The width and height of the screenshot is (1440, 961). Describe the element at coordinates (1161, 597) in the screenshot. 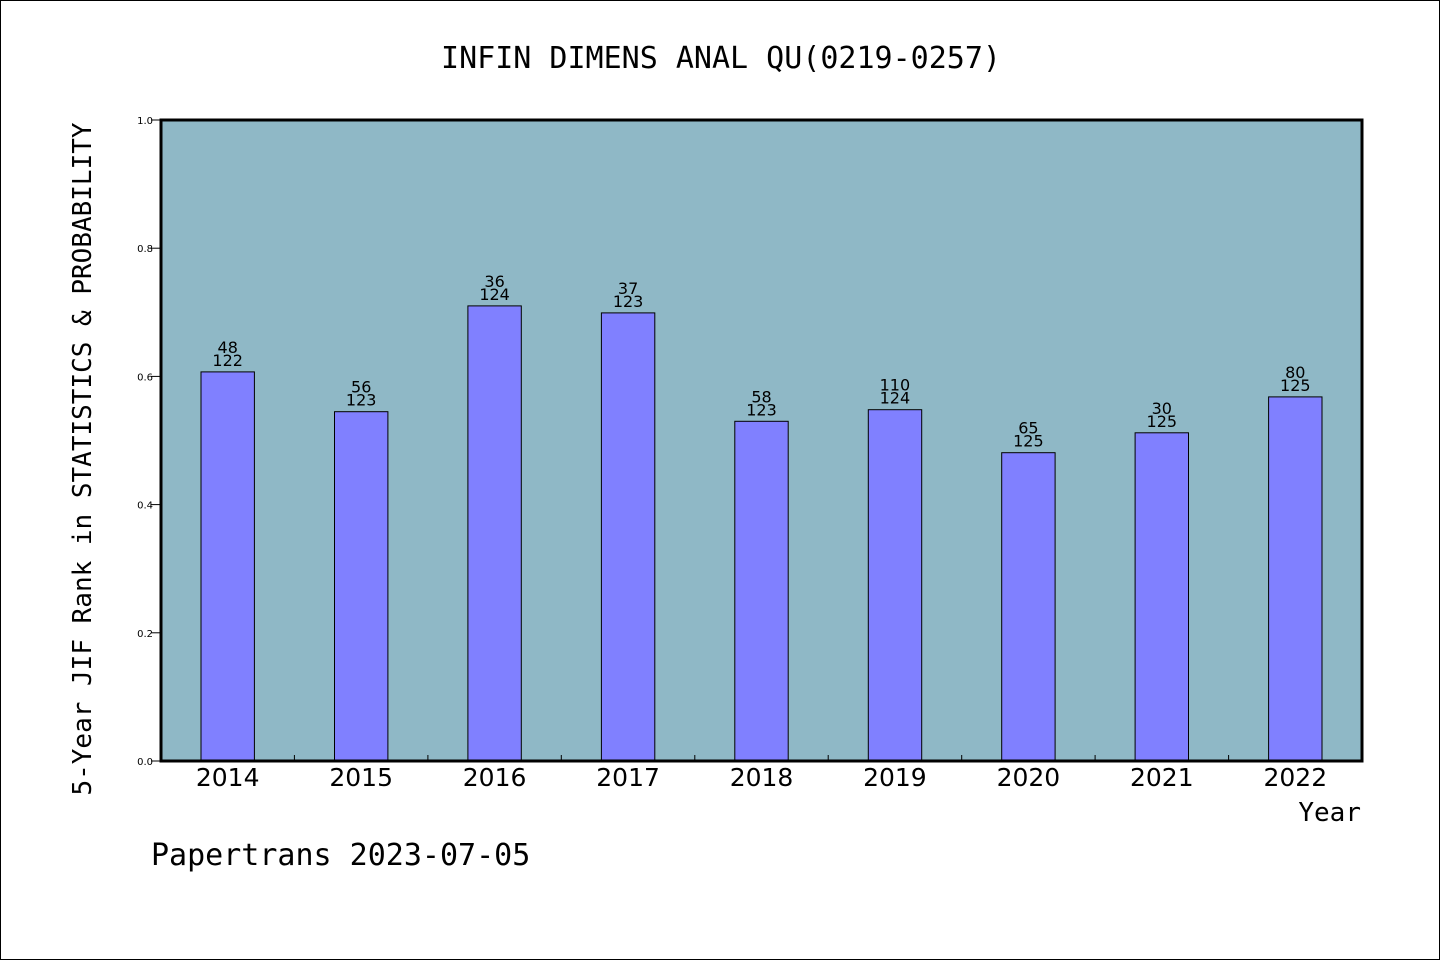

I see `bar-2021` at that location.